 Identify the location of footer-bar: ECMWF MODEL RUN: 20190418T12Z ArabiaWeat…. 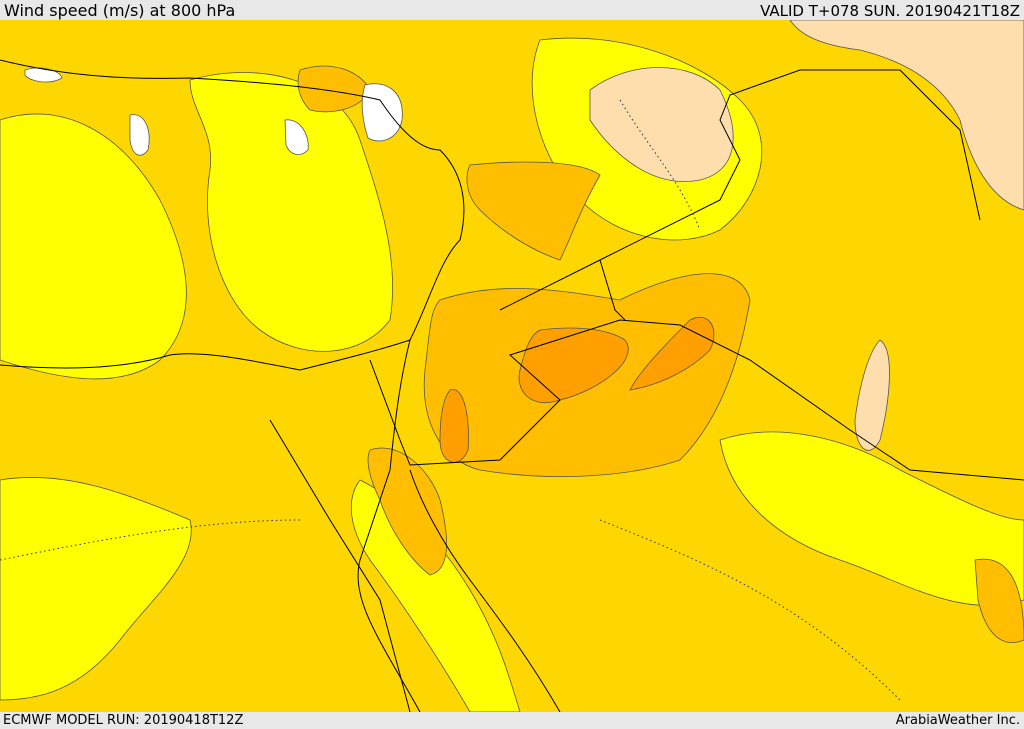
(512, 720).